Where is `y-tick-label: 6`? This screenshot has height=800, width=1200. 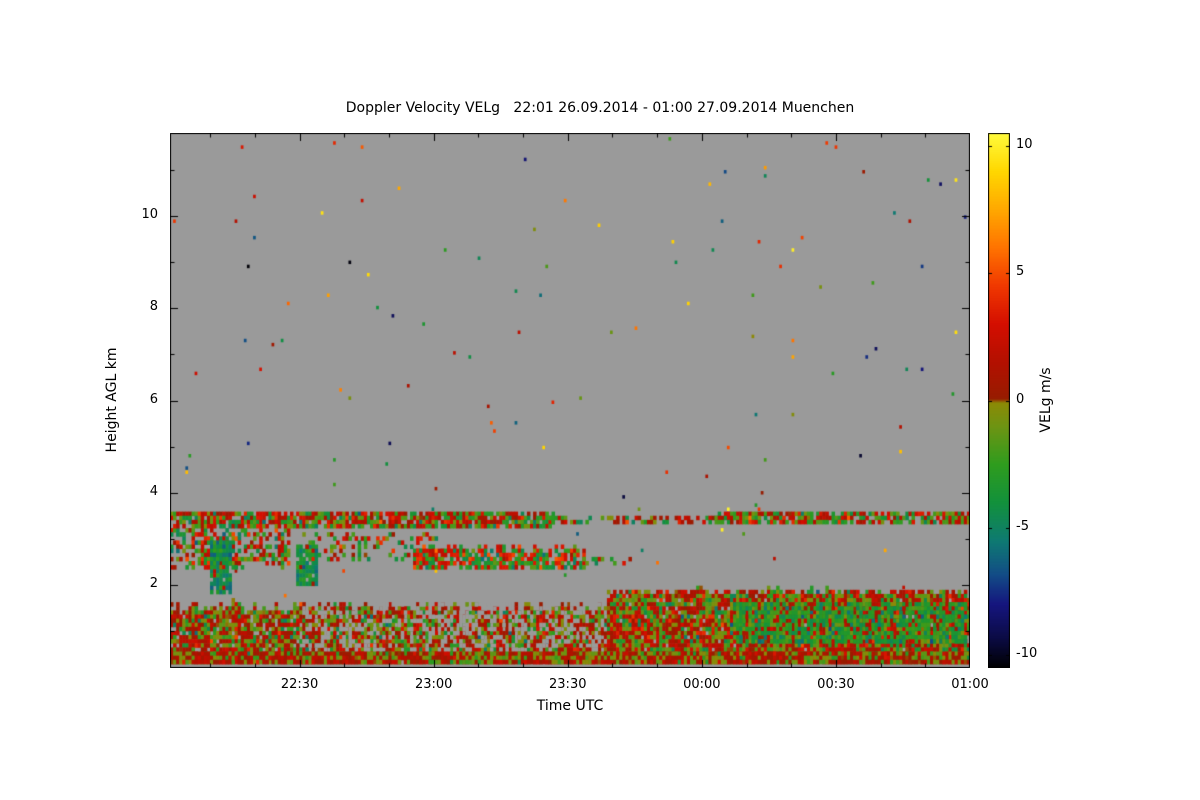 y-tick-label: 6 is located at coordinates (153, 399).